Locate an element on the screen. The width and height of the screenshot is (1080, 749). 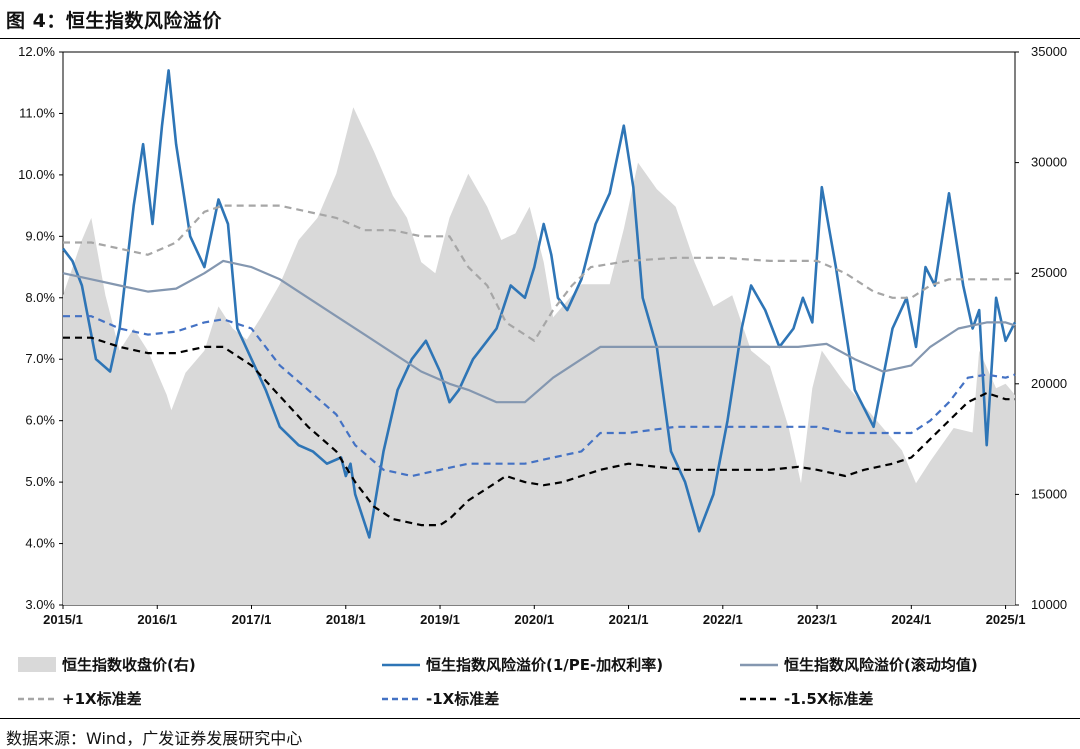
y-right-tick-label: 35000 is located at coordinates (1049, 51).